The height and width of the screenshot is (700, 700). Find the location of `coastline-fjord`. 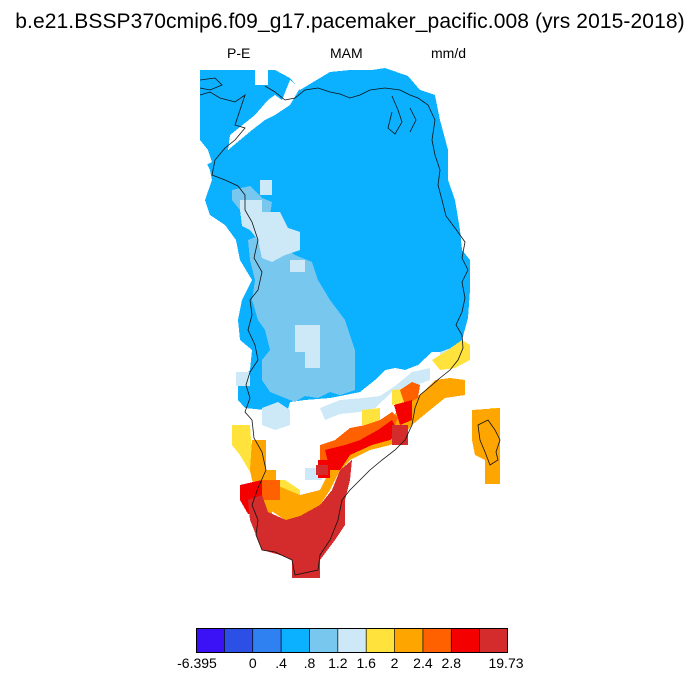

coastline-fjord is located at coordinates (395, 115).